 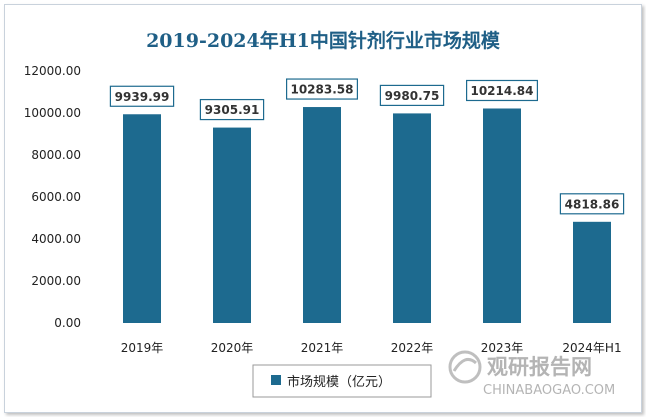 I want to click on watermark: 观研报告网 CHINABAOGAO.COM, so click(x=531, y=374).